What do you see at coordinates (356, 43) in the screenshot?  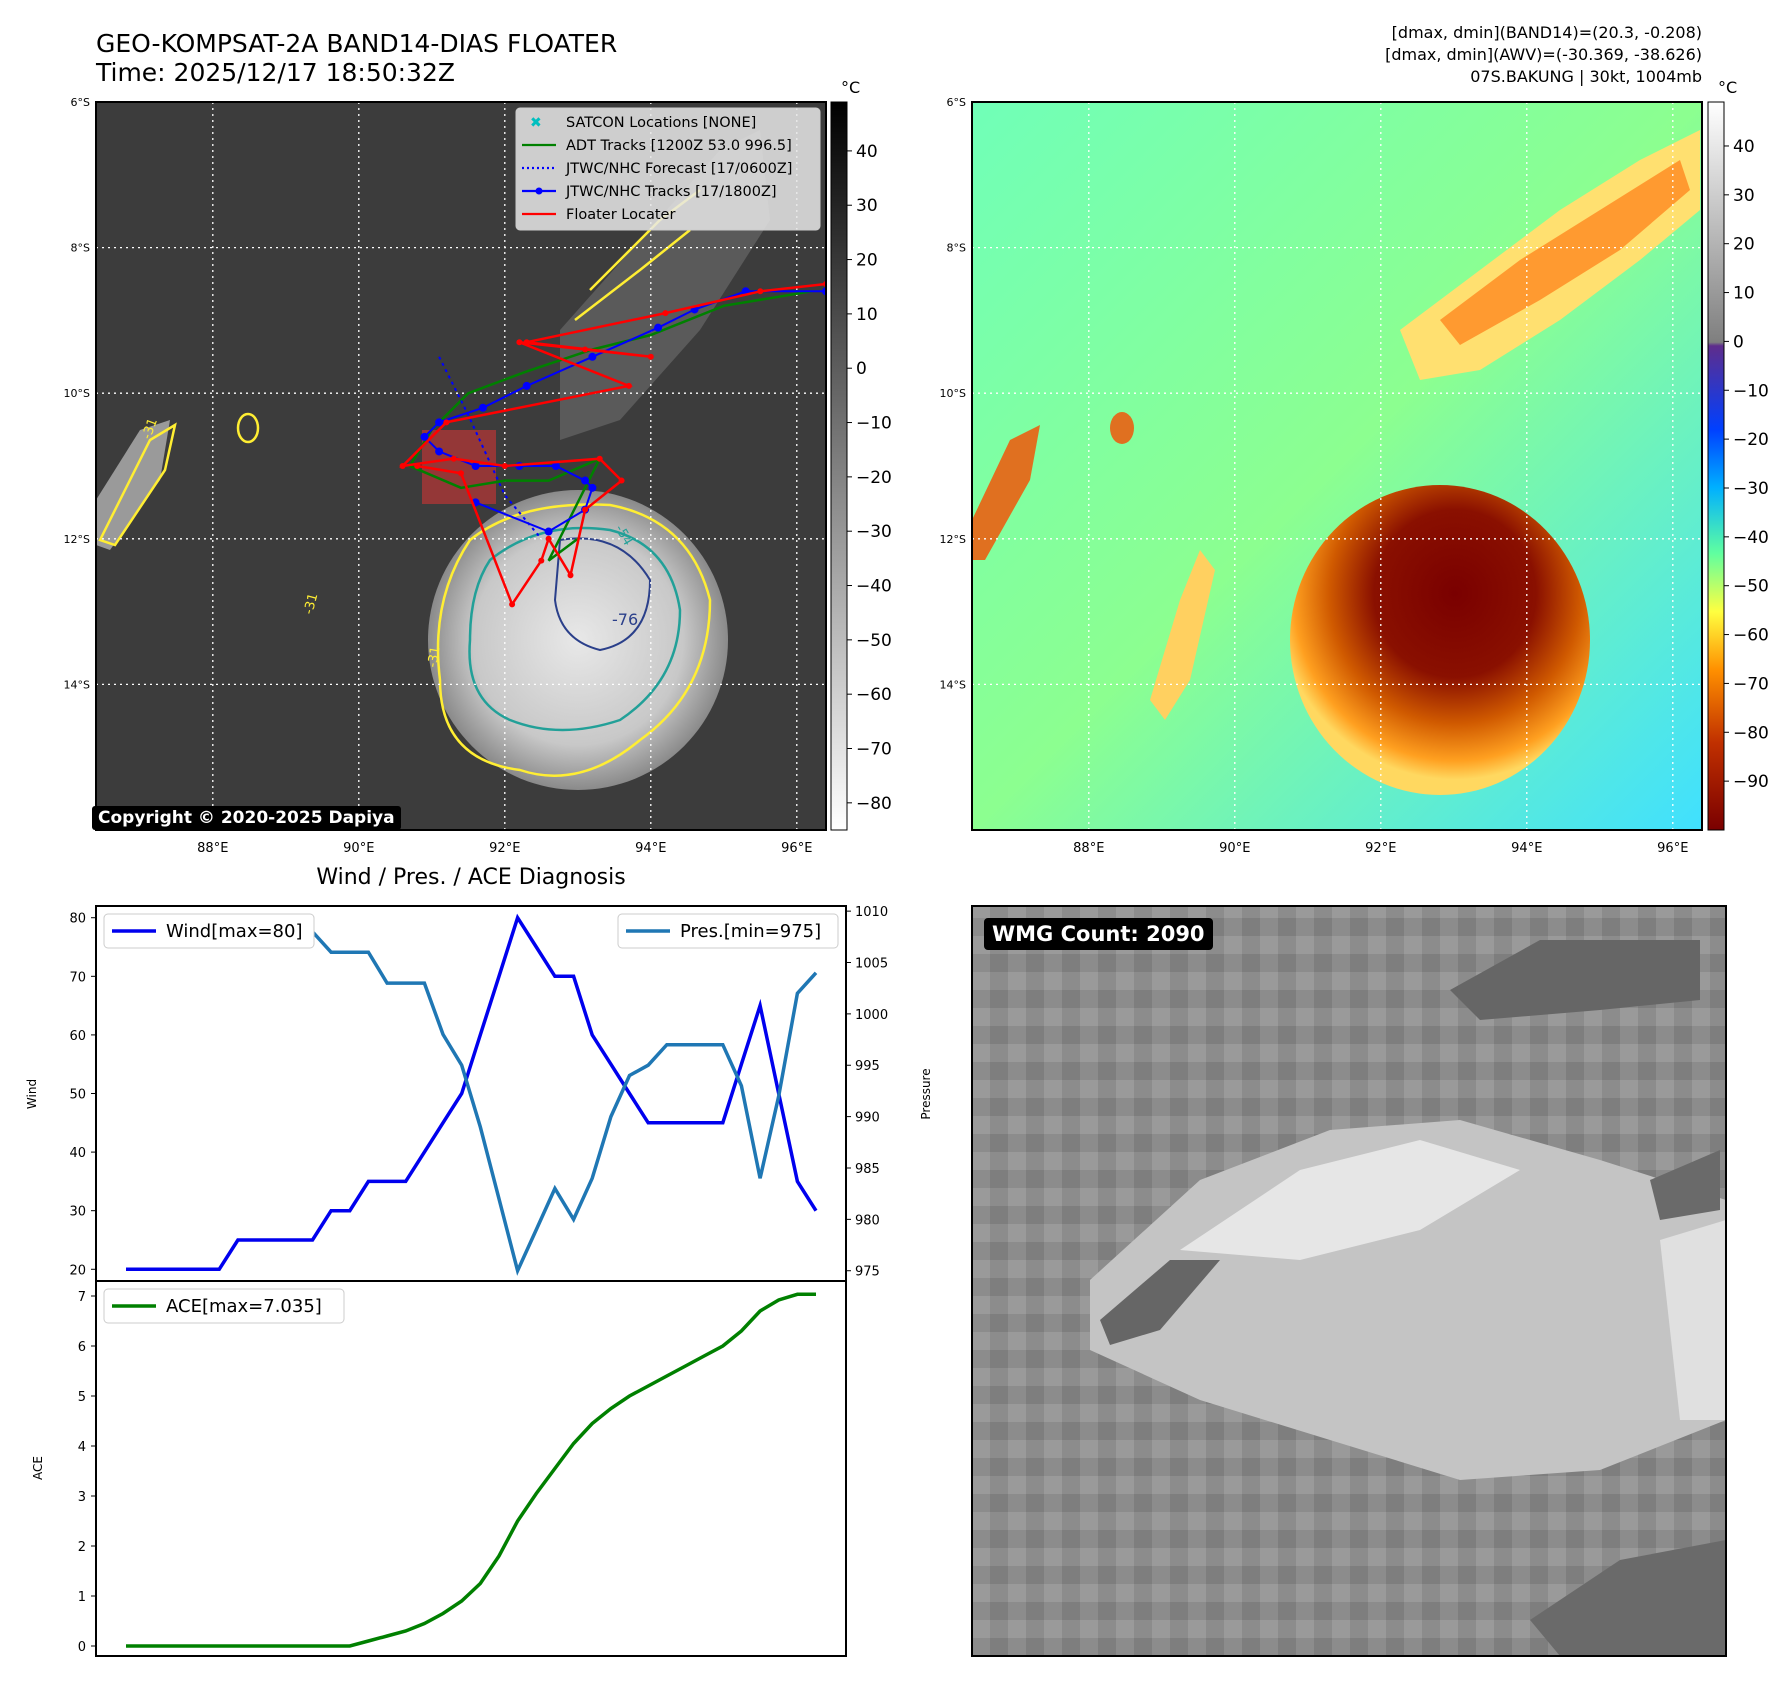 I see `figure-title: GEO-KOMPSAT-2A BAND14-DIAS FLOATER` at bounding box center [356, 43].